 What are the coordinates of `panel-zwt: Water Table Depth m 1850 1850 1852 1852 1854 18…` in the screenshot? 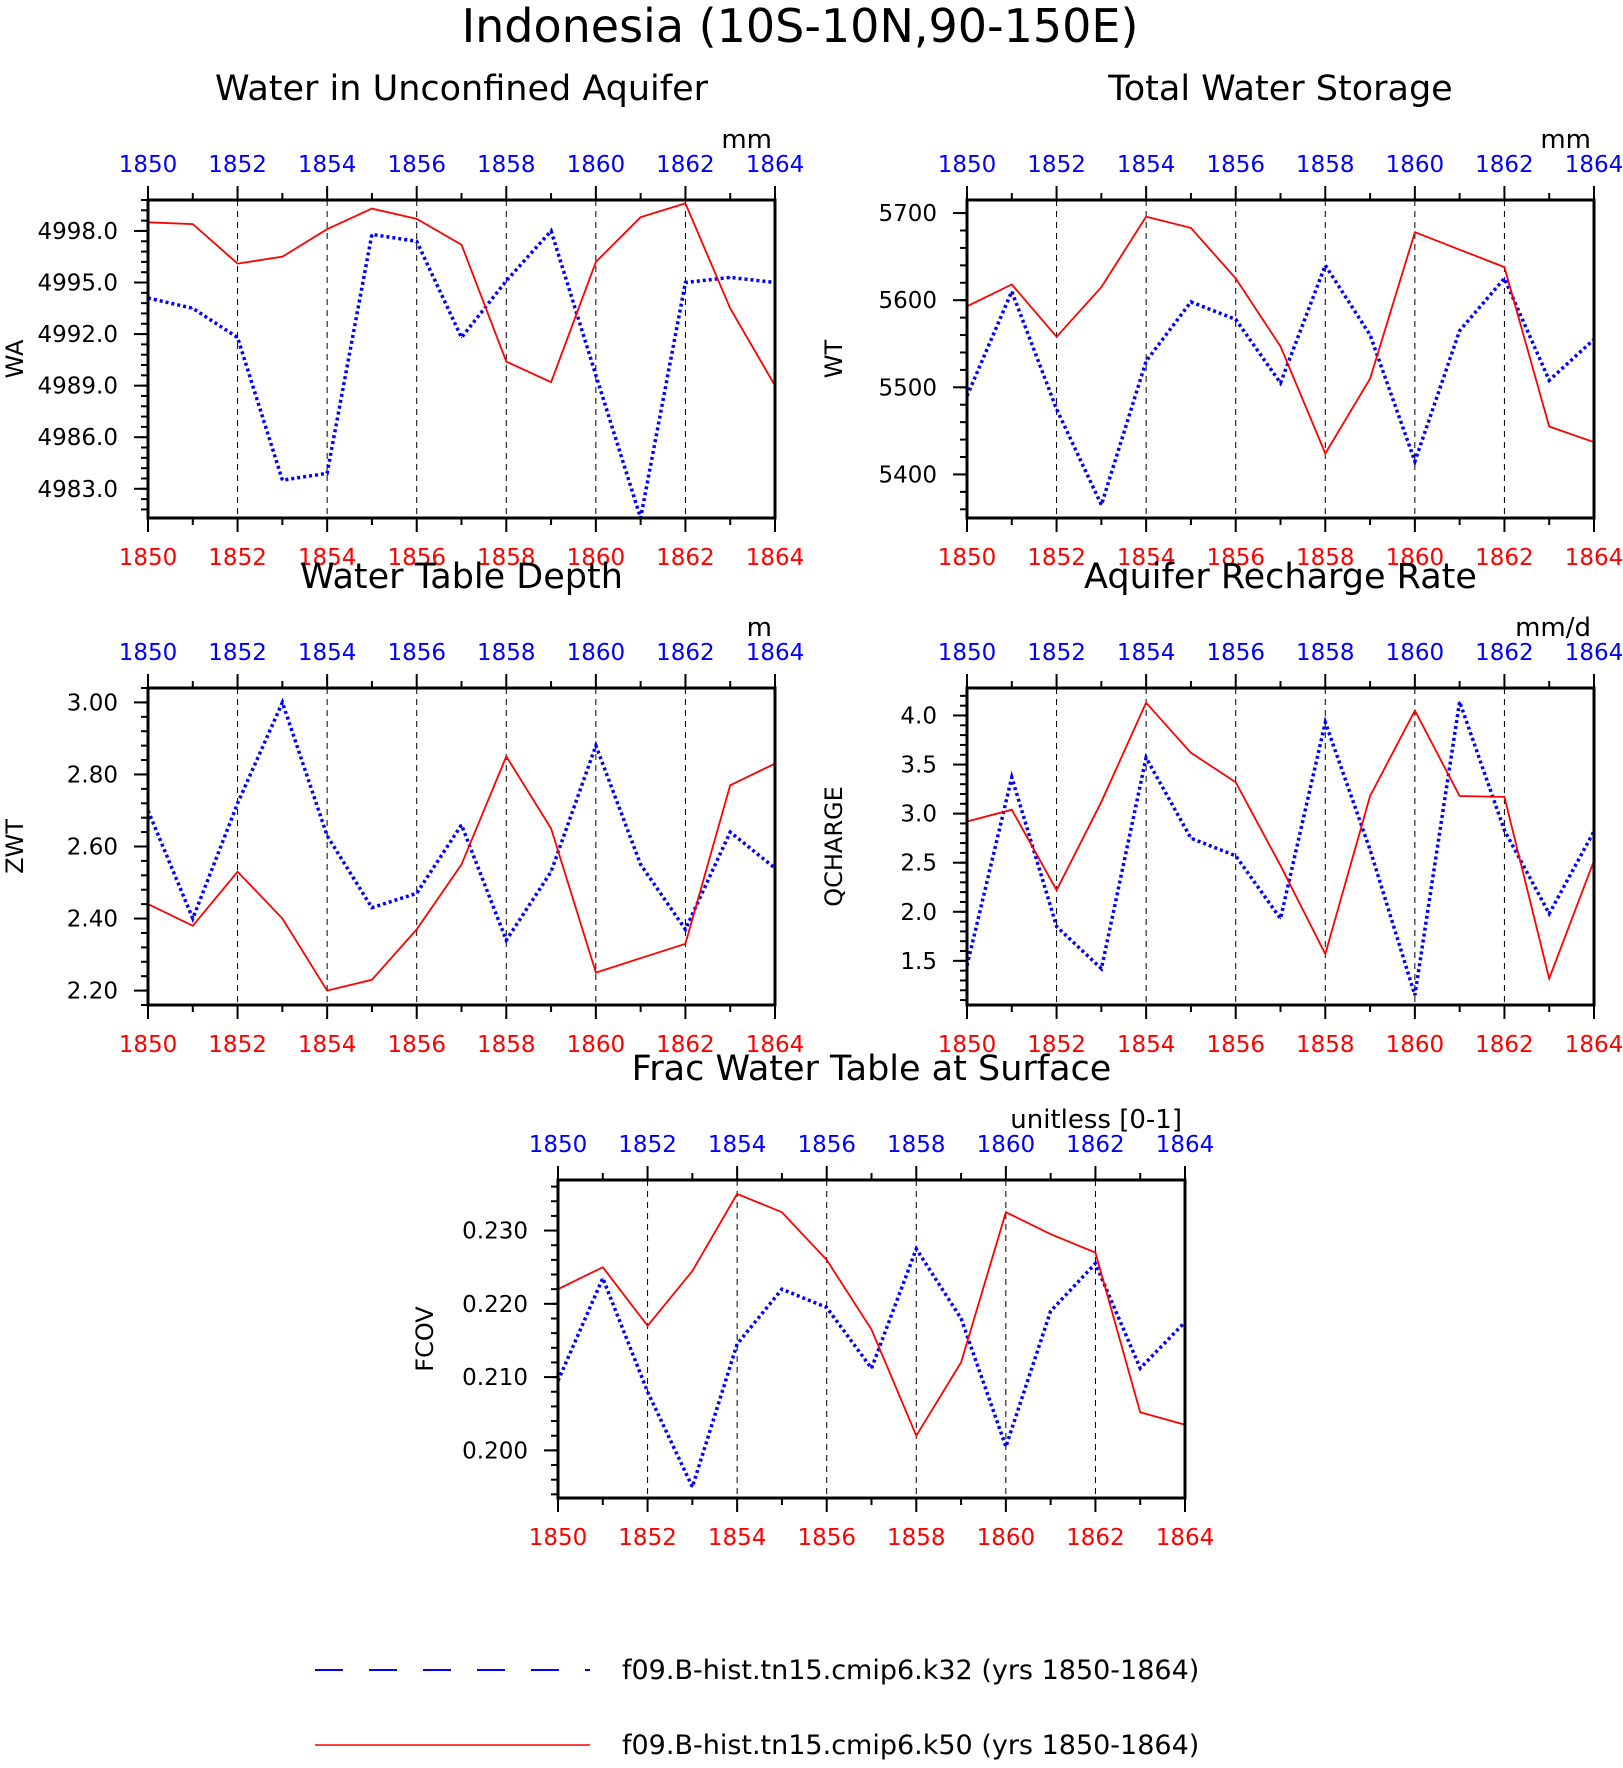 It's located at (402, 807).